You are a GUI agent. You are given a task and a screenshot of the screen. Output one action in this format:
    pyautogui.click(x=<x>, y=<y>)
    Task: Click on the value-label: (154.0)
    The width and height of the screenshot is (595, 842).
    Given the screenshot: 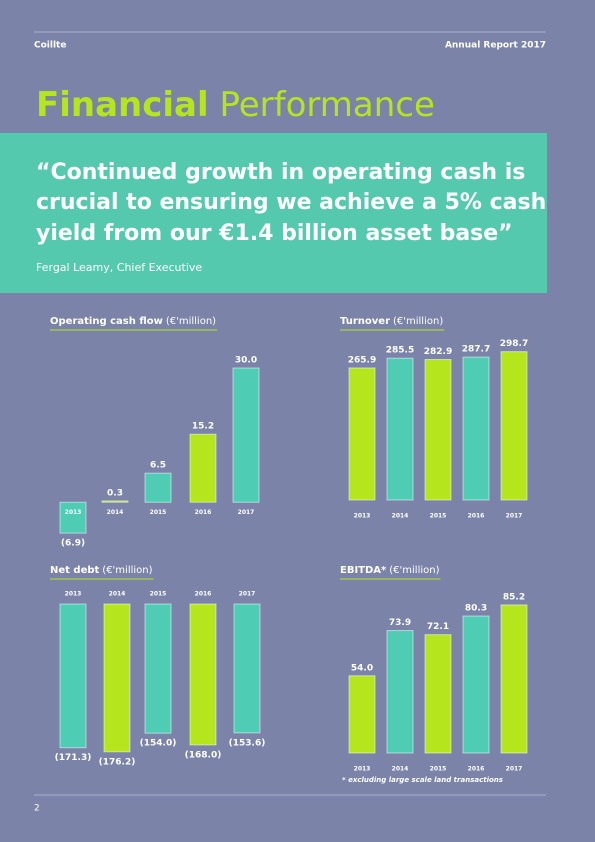 What is the action you would take?
    pyautogui.click(x=158, y=744)
    